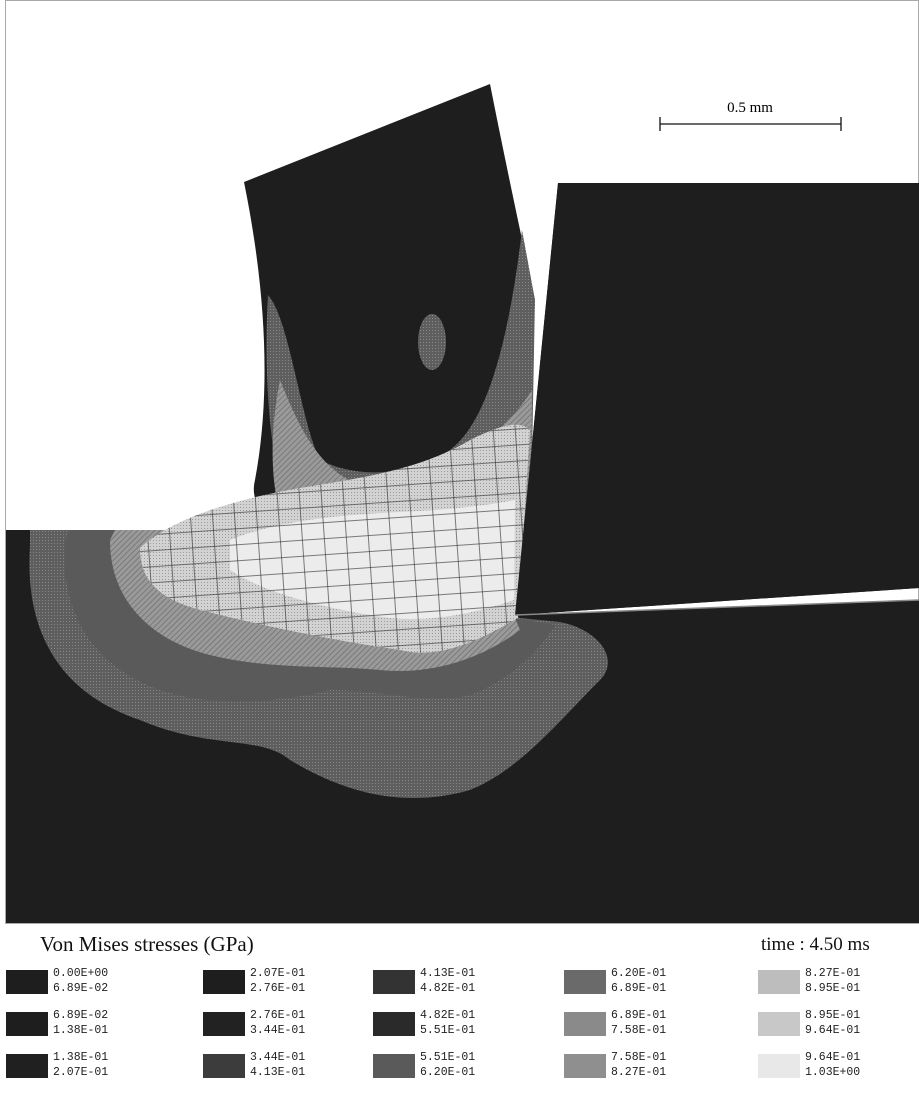  I want to click on legend-range: 0.00E+00 6.89E-02, so click(81, 981).